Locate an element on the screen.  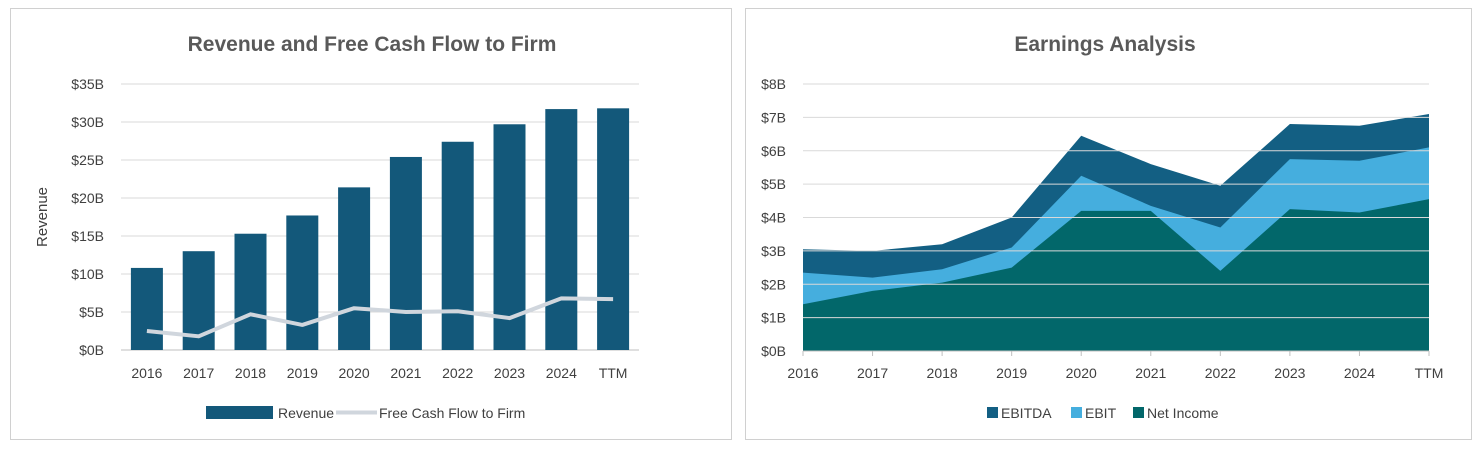
legend-swatch-ebitda is located at coordinates (992, 412).